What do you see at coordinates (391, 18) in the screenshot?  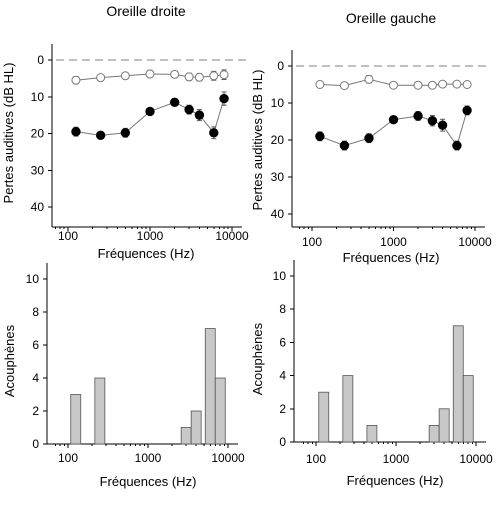 I see `chart-title: Oreille gauche` at bounding box center [391, 18].